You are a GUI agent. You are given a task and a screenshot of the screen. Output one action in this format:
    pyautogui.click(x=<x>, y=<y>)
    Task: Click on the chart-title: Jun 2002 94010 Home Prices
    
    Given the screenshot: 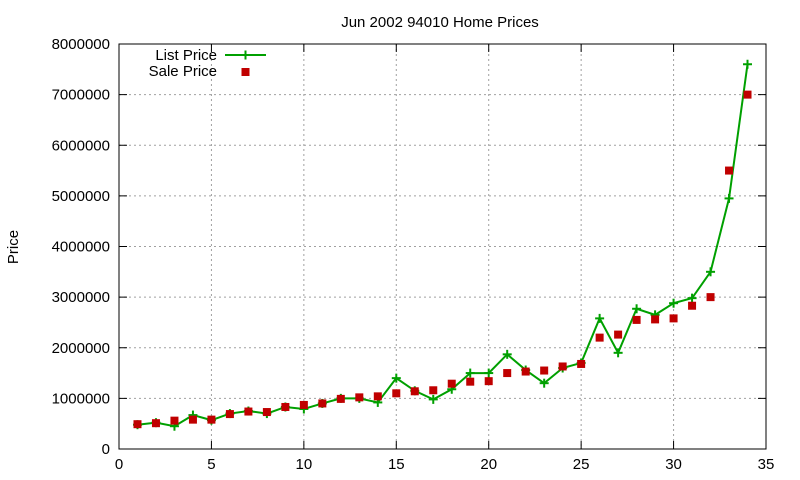 What is the action you would take?
    pyautogui.click(x=440, y=22)
    